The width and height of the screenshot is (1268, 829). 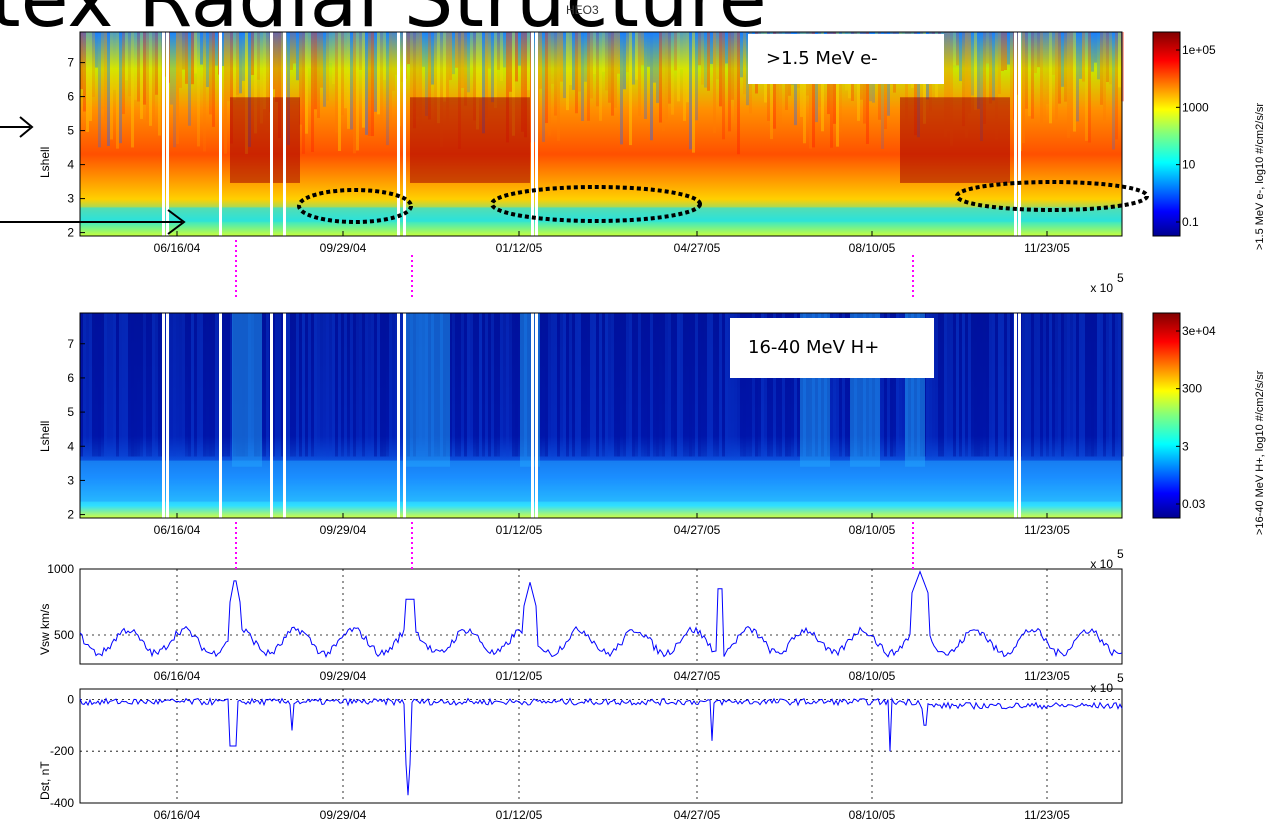 What do you see at coordinates (470, 140) in the screenshot?
I see `heatmap-storm-region` at bounding box center [470, 140].